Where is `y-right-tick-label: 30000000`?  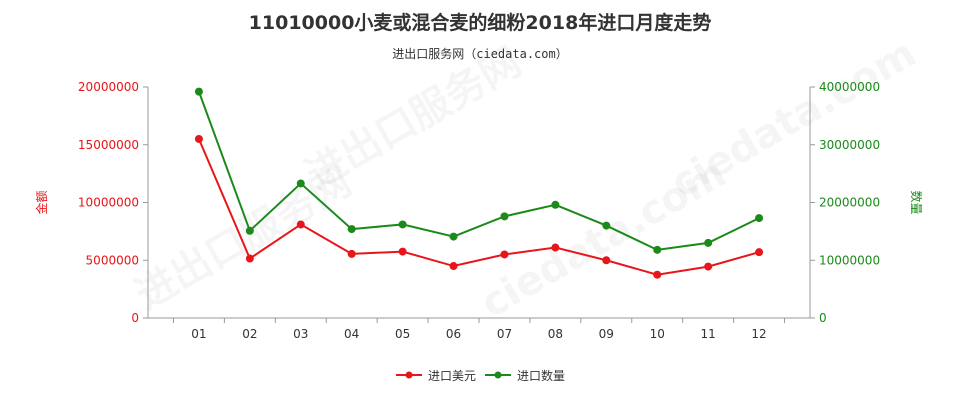
y-right-tick-label: 30000000 is located at coordinates (849, 145).